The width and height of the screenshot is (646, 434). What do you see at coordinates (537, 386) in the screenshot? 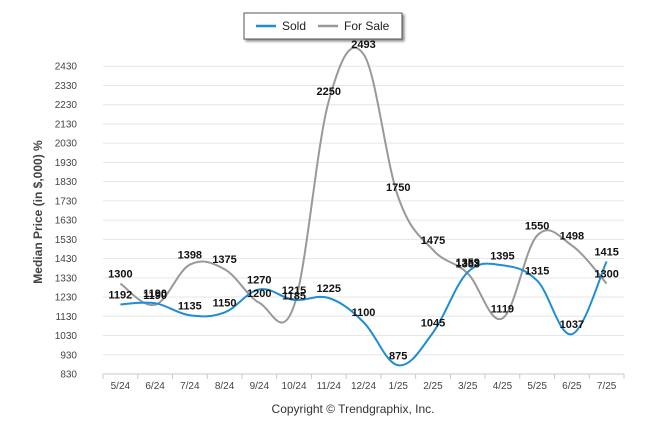
I see `x-tick-label: 5/25` at bounding box center [537, 386].